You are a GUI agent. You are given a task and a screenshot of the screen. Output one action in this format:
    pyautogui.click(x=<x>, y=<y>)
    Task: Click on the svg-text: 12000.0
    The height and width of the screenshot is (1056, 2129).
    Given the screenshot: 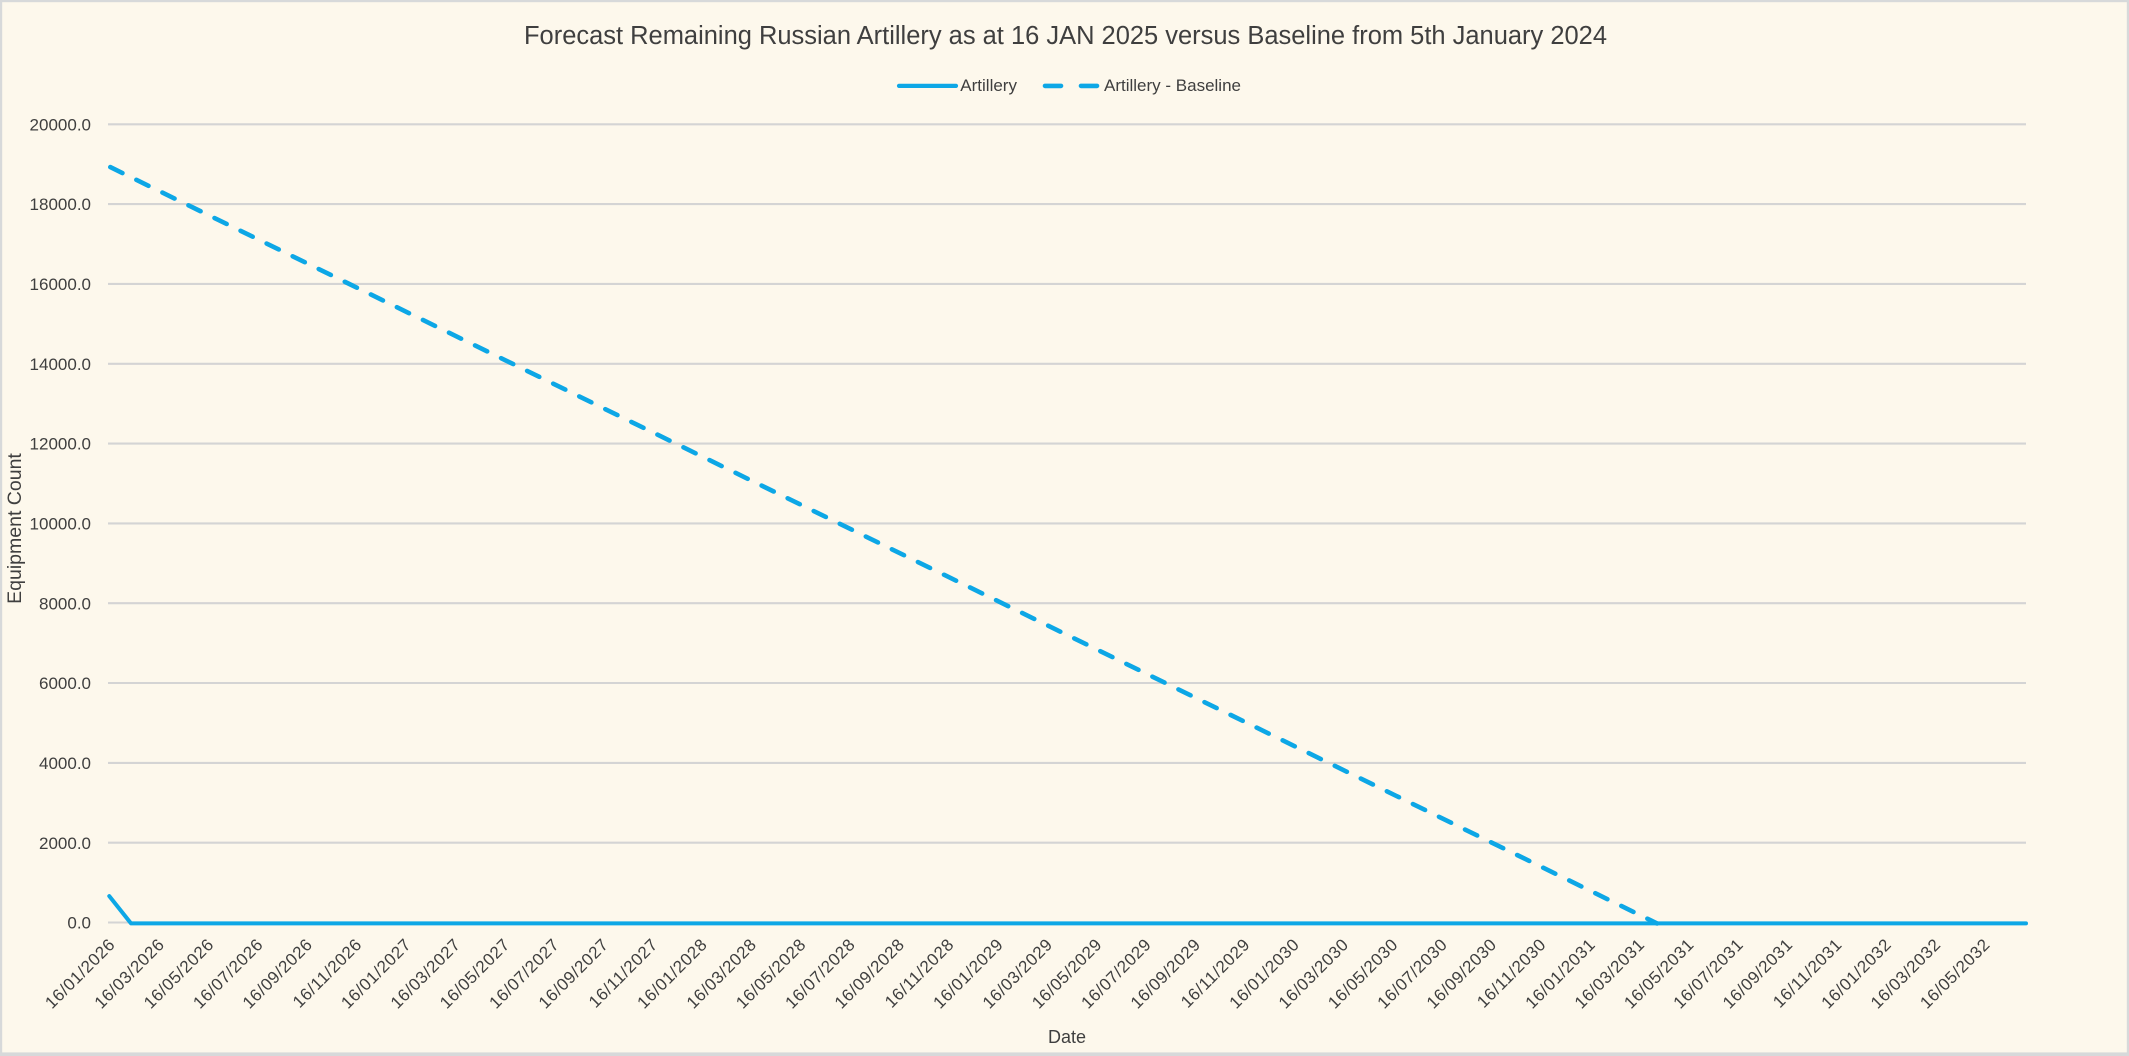 What is the action you would take?
    pyautogui.click(x=60, y=444)
    